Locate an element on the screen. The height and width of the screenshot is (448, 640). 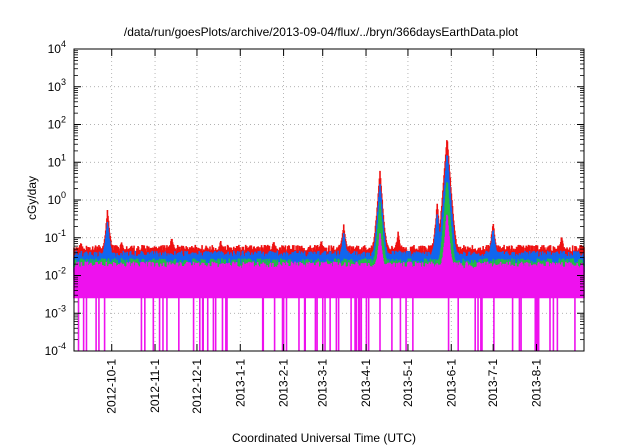
y-tick-label: 10¹ is located at coordinates (57, 160).